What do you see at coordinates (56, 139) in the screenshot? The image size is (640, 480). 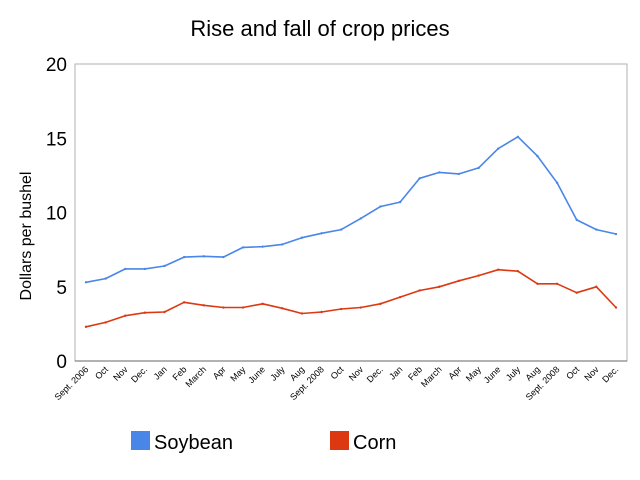 I see `y-tick-label: 15` at bounding box center [56, 139].